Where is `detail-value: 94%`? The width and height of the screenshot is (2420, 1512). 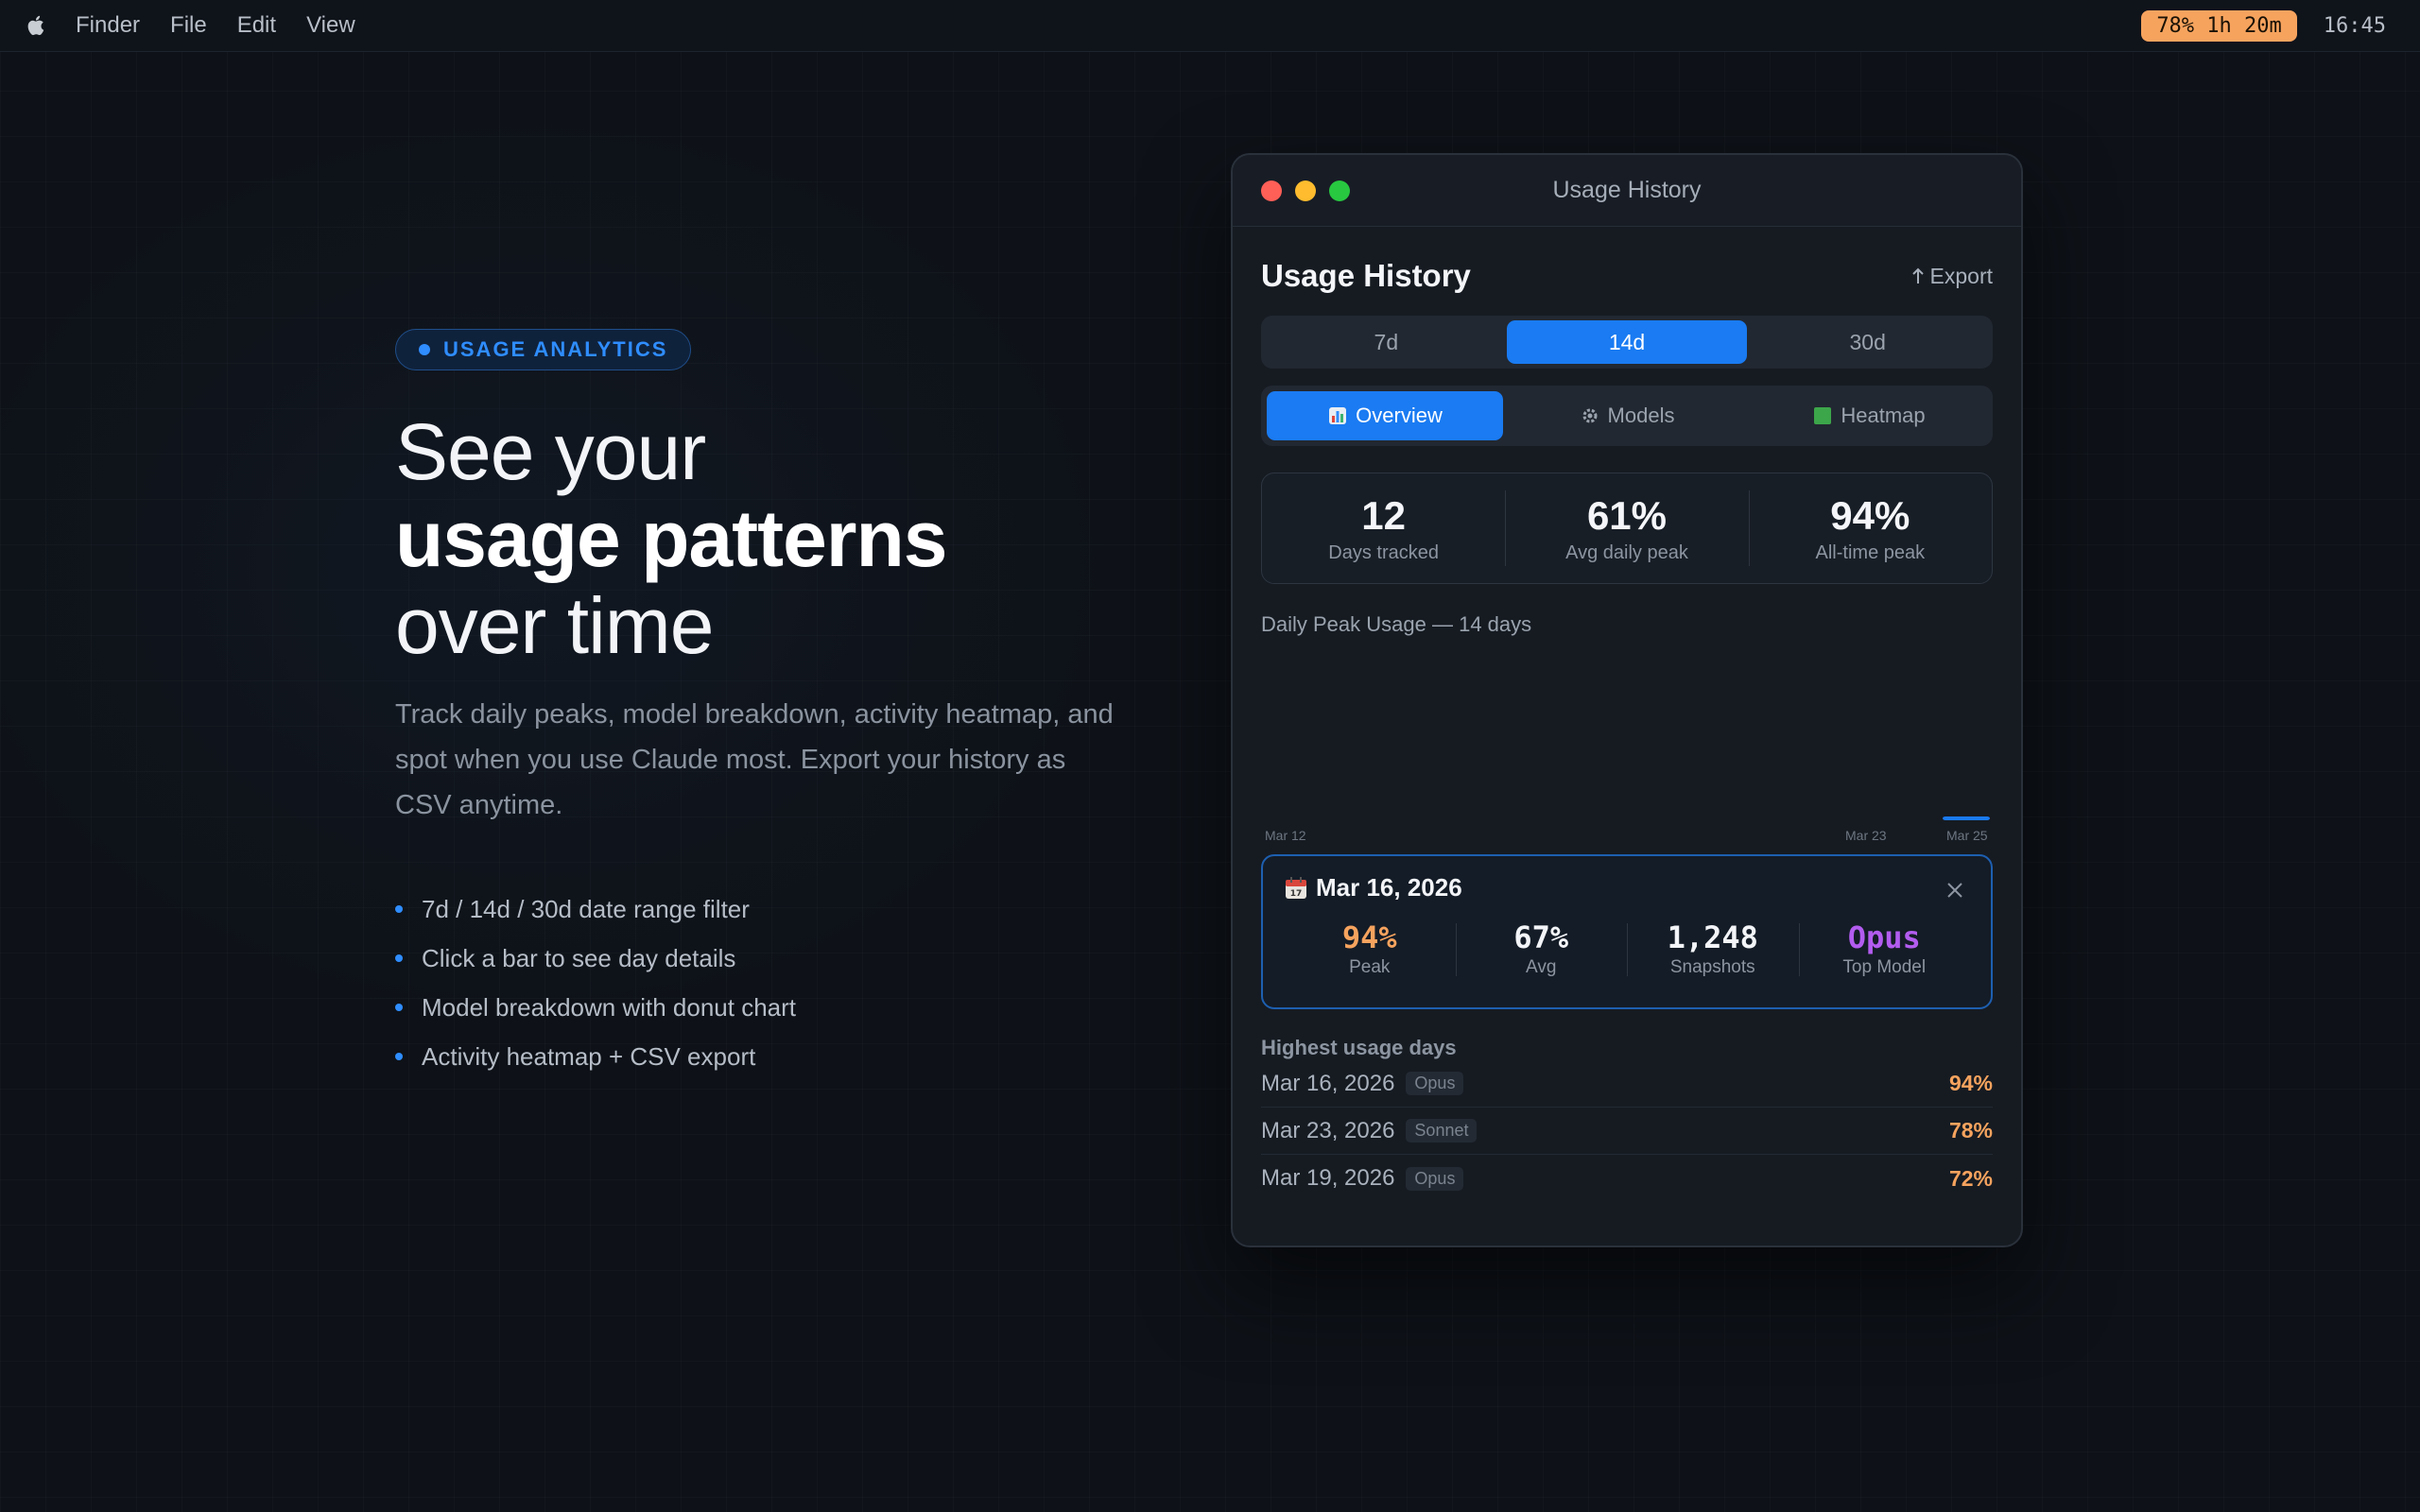
detail-value: 94% is located at coordinates (1369, 937).